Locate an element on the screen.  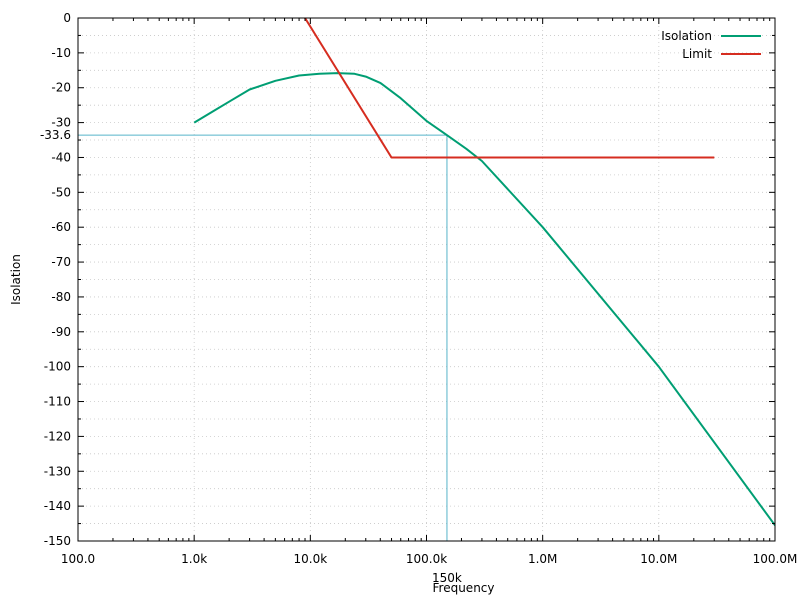
y-tick-label: -40 is located at coordinates (61, 157).